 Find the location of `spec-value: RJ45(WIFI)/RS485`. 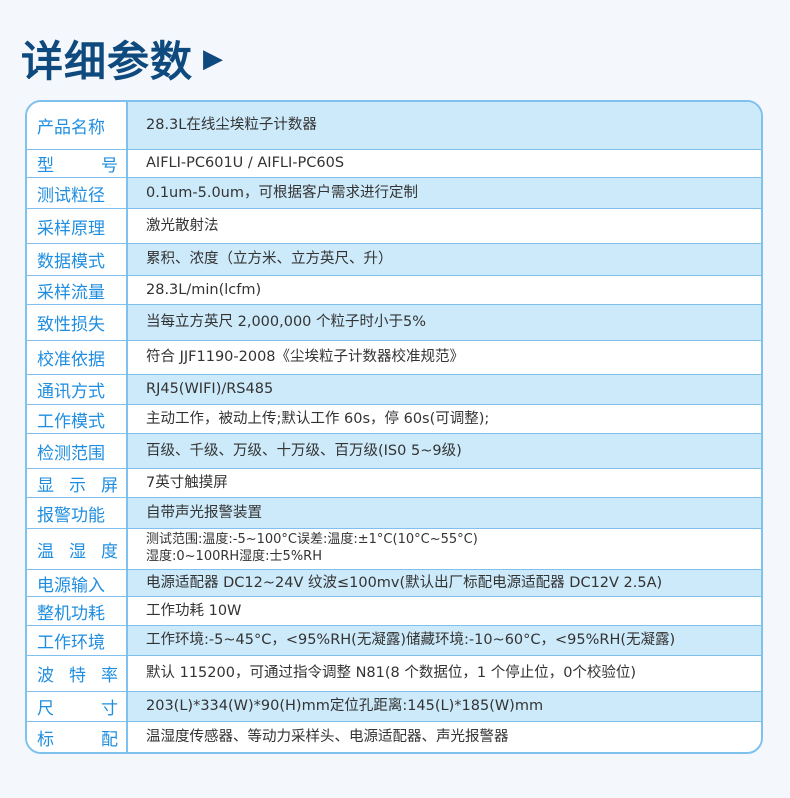

spec-value: RJ45(WIFI)/RS485 is located at coordinates (444, 389).